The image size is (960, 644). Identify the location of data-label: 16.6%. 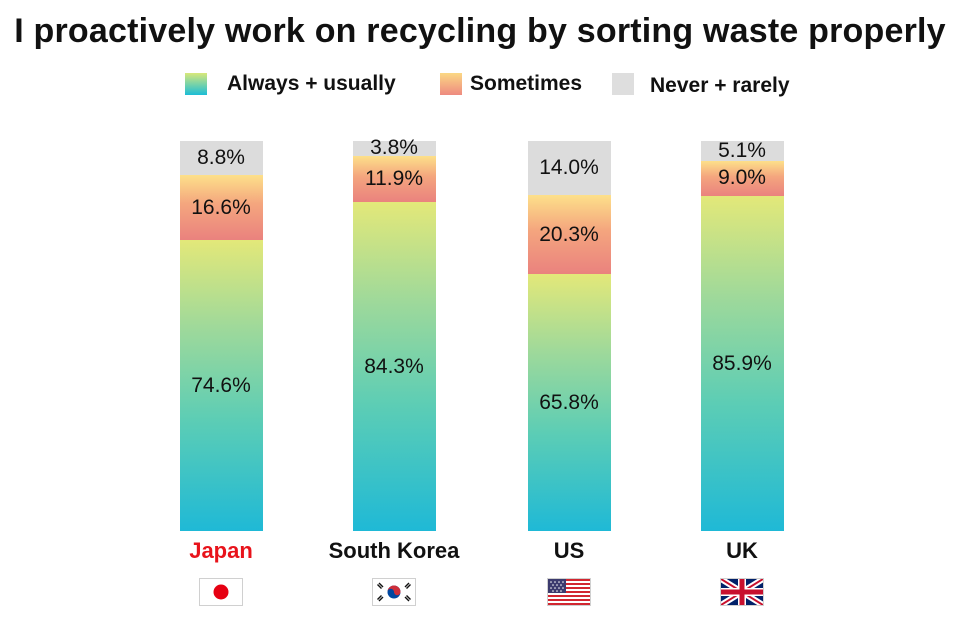
(221, 207).